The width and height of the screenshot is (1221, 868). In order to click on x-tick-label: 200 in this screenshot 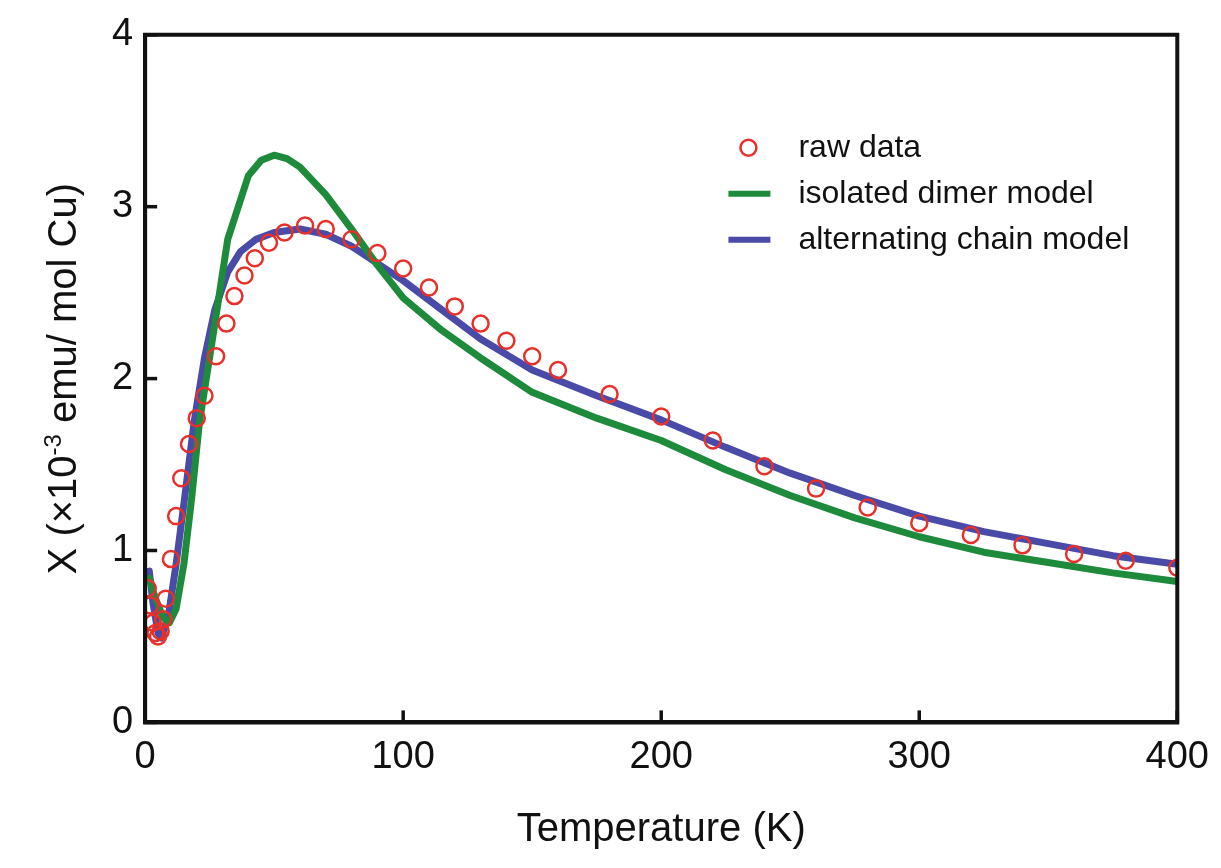, I will do `click(661, 754)`.